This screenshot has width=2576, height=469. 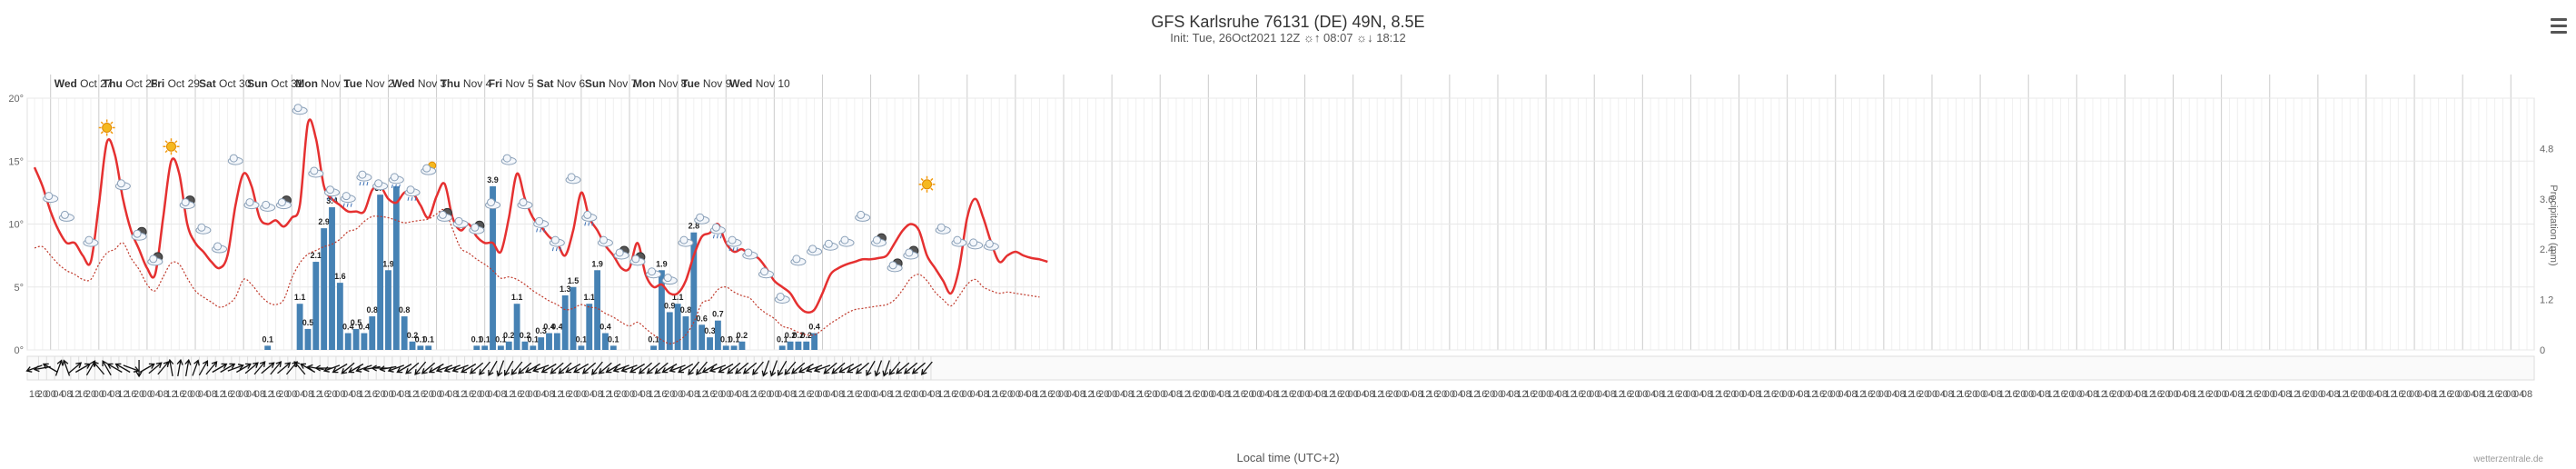 I want to click on sunrise-icon: ☼↑, so click(x=1312, y=38).